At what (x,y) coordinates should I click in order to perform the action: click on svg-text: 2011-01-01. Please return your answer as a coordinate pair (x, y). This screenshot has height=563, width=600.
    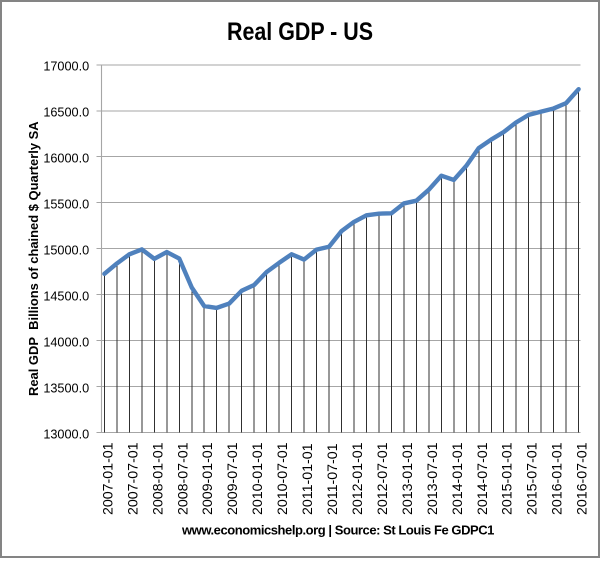
    Looking at the image, I should click on (308, 479).